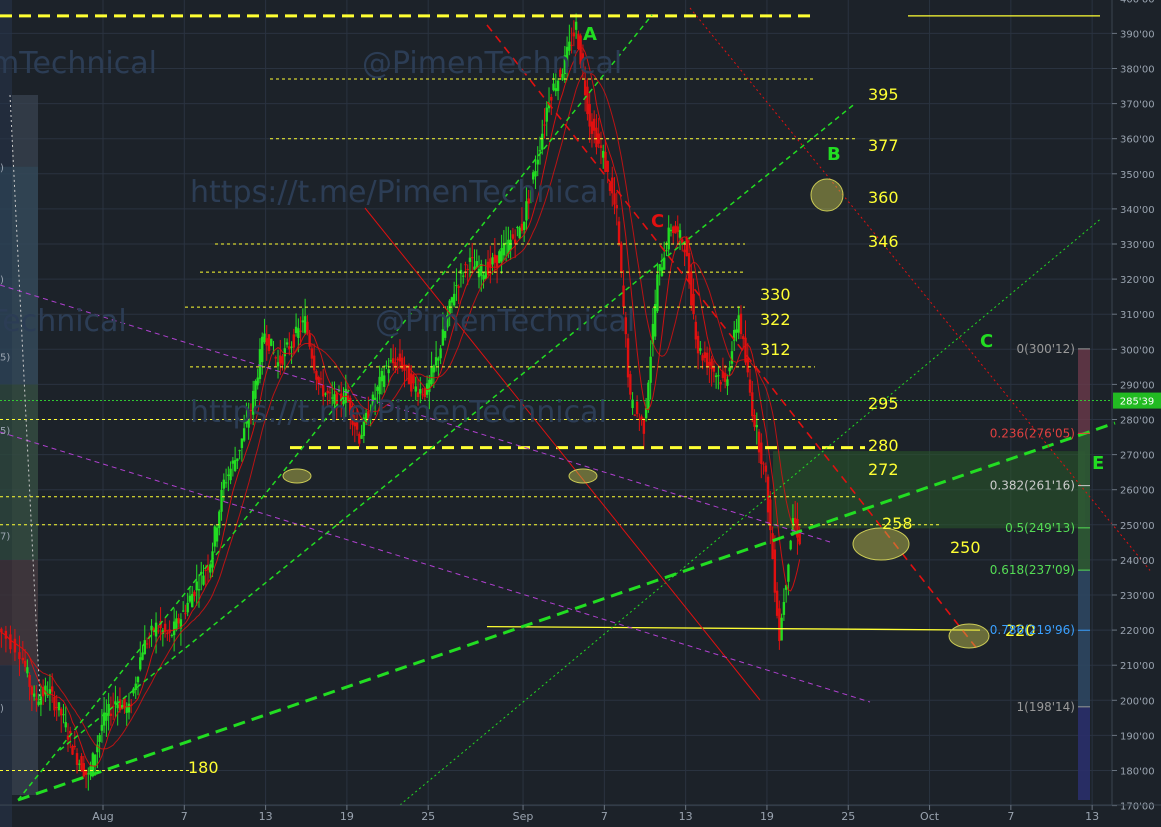 The width and height of the screenshot is (1161, 827). What do you see at coordinates (184, 816) in the screenshot?
I see `time-axis-label: 7` at bounding box center [184, 816].